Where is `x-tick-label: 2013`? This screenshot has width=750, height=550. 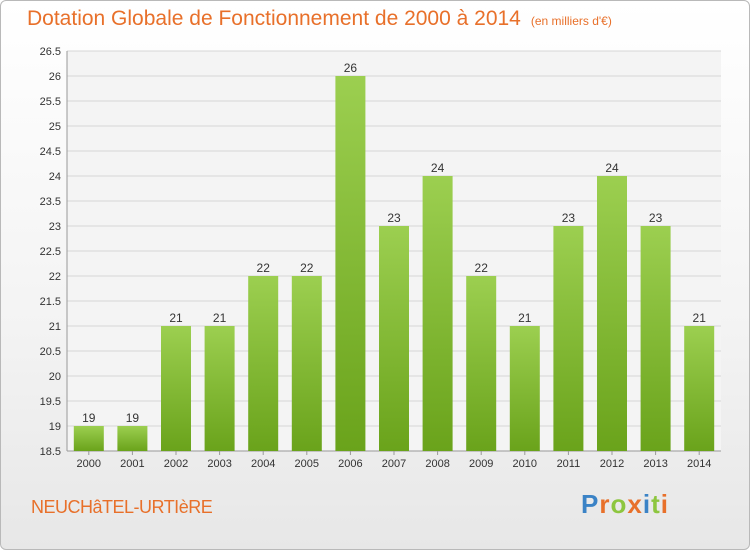 x-tick-label: 2013 is located at coordinates (655, 464).